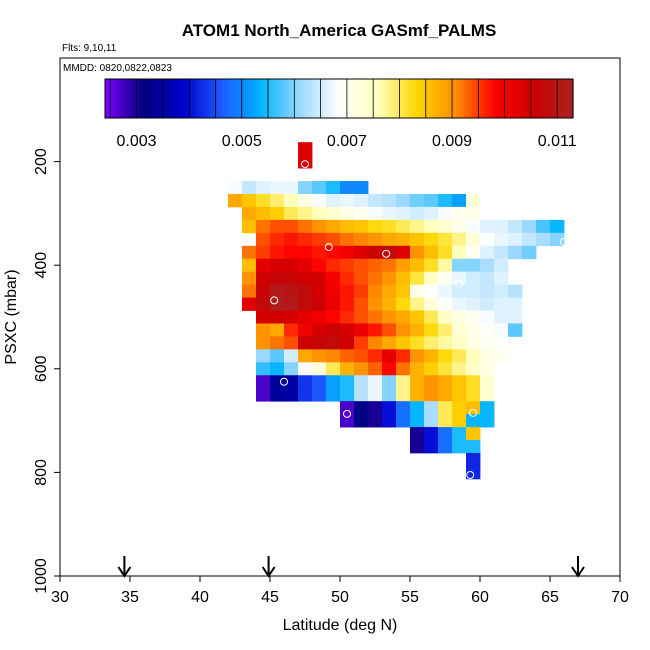 This screenshot has width=650, height=650. Describe the element at coordinates (564, 241) in the screenshot. I see `sample-marker` at that location.